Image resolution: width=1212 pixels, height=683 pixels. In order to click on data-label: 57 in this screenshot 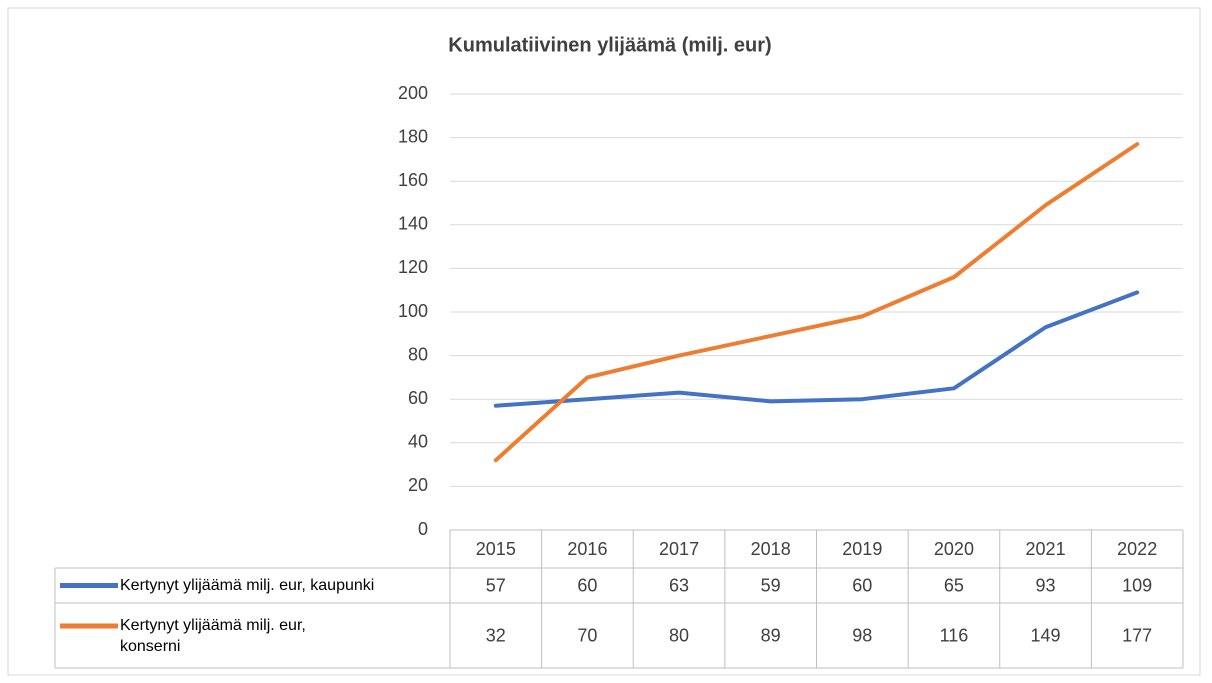, I will do `click(496, 585)`.